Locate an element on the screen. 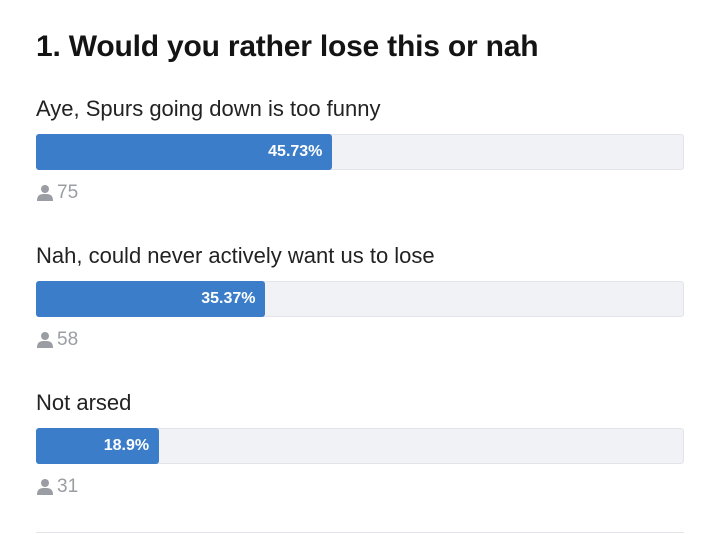  vote-count: 31 is located at coordinates (57, 487).